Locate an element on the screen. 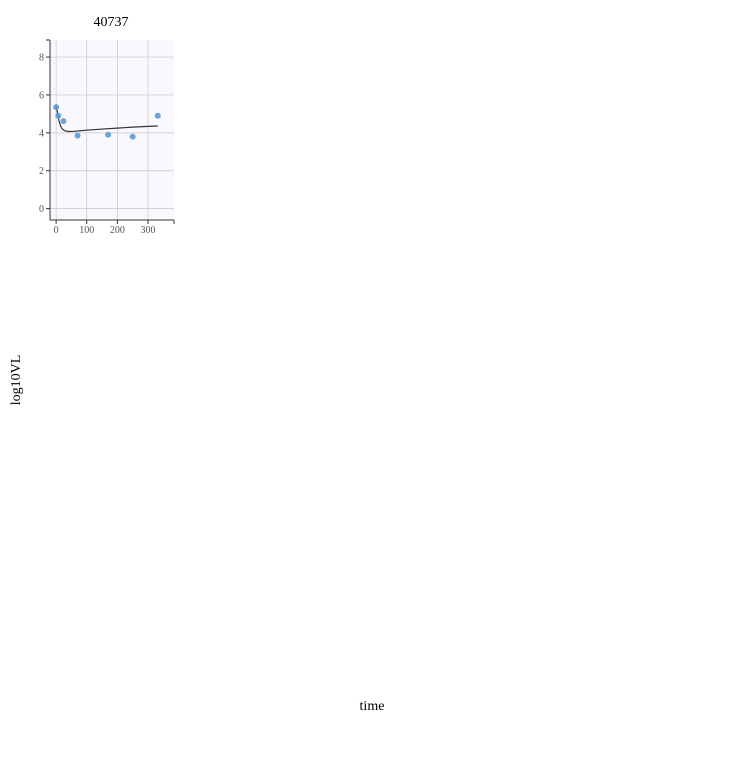  x-axis-title: time is located at coordinates (372, 706).